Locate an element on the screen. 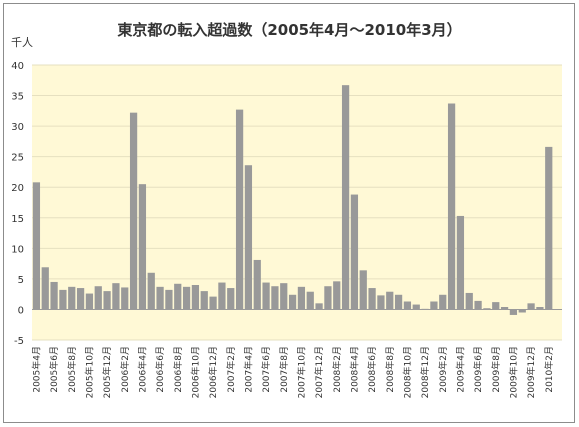 Image resolution: width=579 pixels, height=427 pixels. x-tick-label: 2006年12月 is located at coordinates (213, 372).